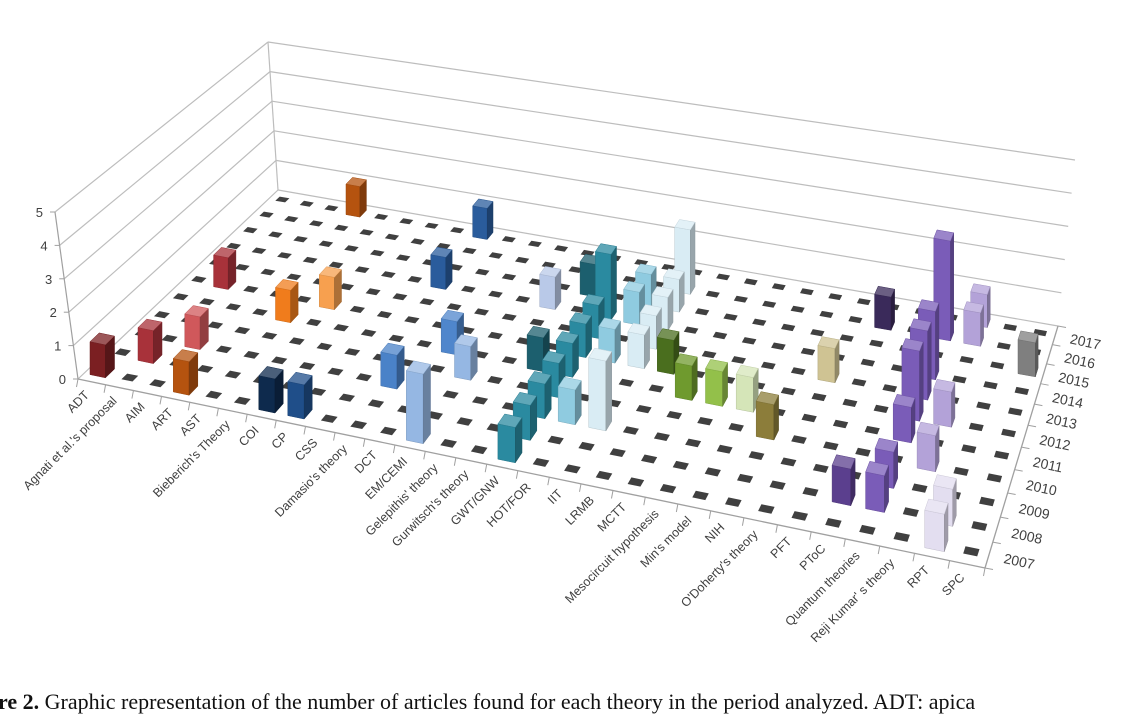 This screenshot has height=715, width=1147. I want to click on category-label: Reji Kumar' s theory, so click(853, 600).